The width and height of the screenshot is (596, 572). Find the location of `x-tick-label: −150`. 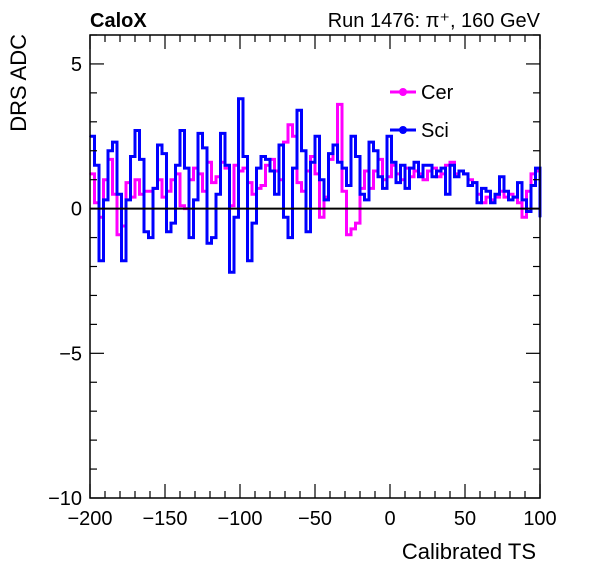

x-tick-label: −150 is located at coordinates (164, 519).